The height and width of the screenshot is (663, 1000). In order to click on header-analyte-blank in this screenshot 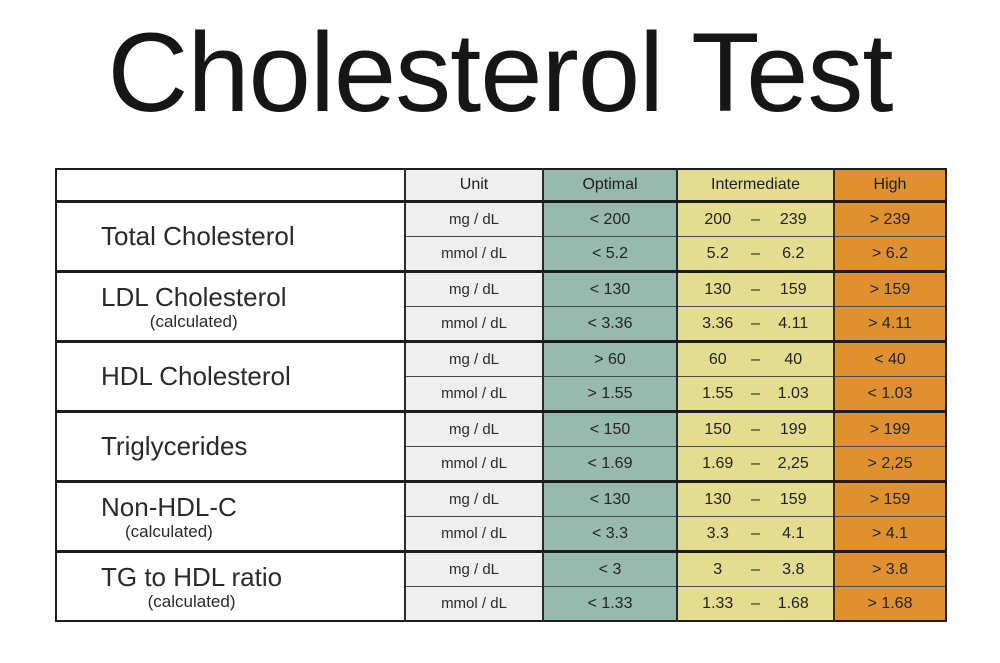, I will do `click(230, 186)`.